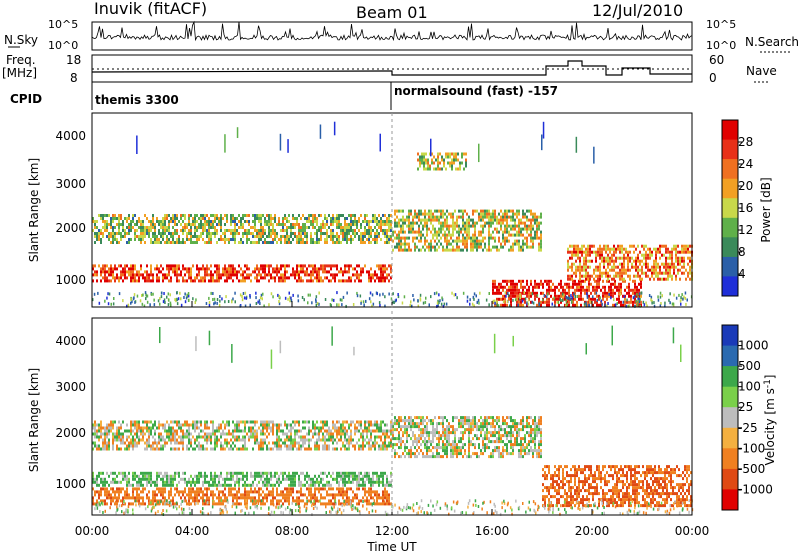  I want to click on colorbar-tick-label: 4, so click(742, 274).